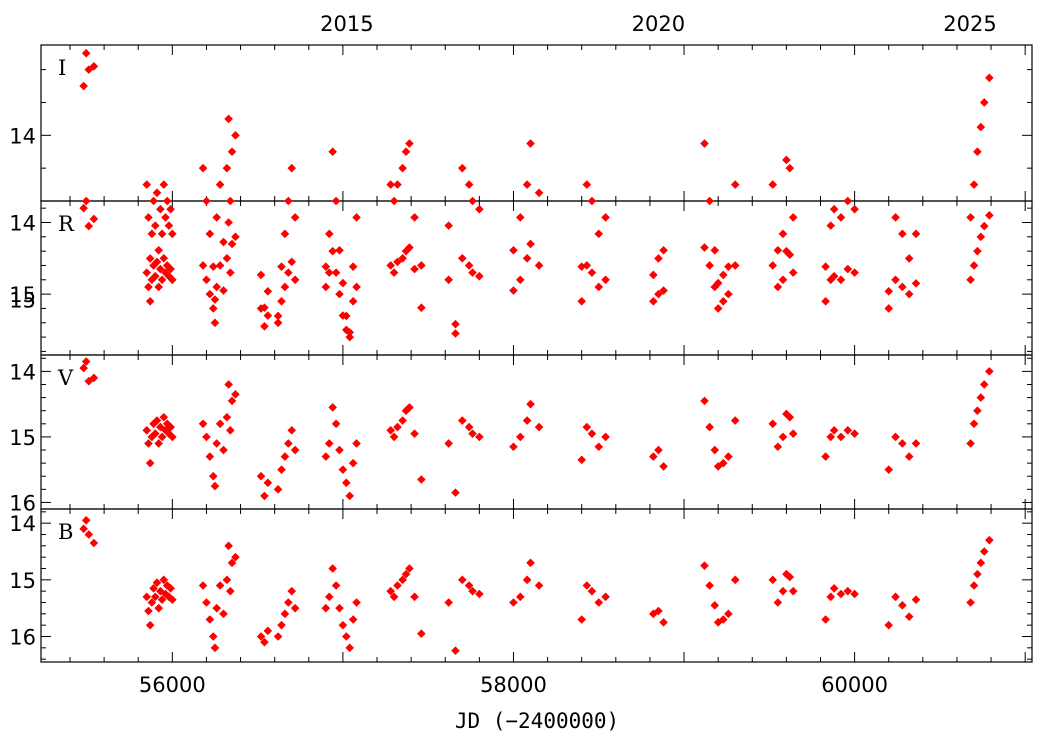 This screenshot has height=738, width=1044. What do you see at coordinates (854, 685) in the screenshot?
I see `x-tick-label: 60000` at bounding box center [854, 685].